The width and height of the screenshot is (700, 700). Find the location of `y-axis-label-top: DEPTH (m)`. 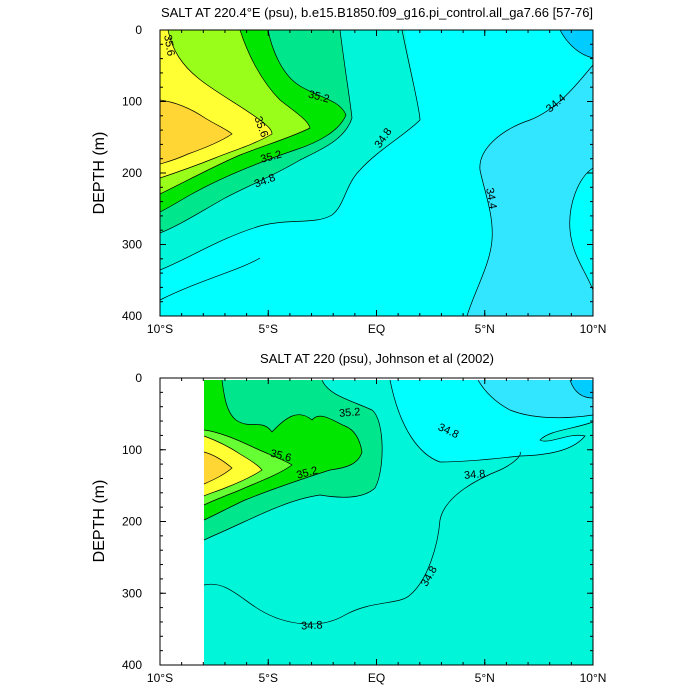

y-axis-label-top: DEPTH (m) is located at coordinates (99, 173).